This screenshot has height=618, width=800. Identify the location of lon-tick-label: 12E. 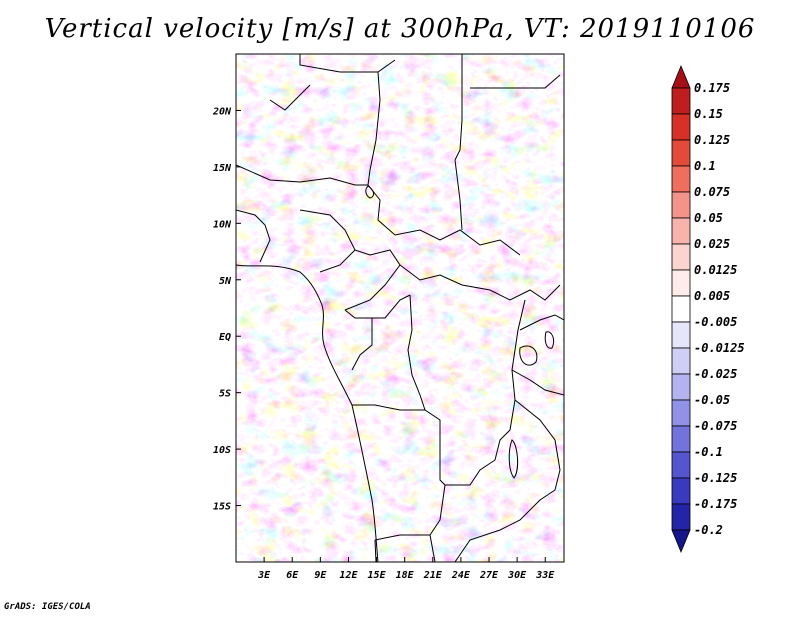
(348, 575).